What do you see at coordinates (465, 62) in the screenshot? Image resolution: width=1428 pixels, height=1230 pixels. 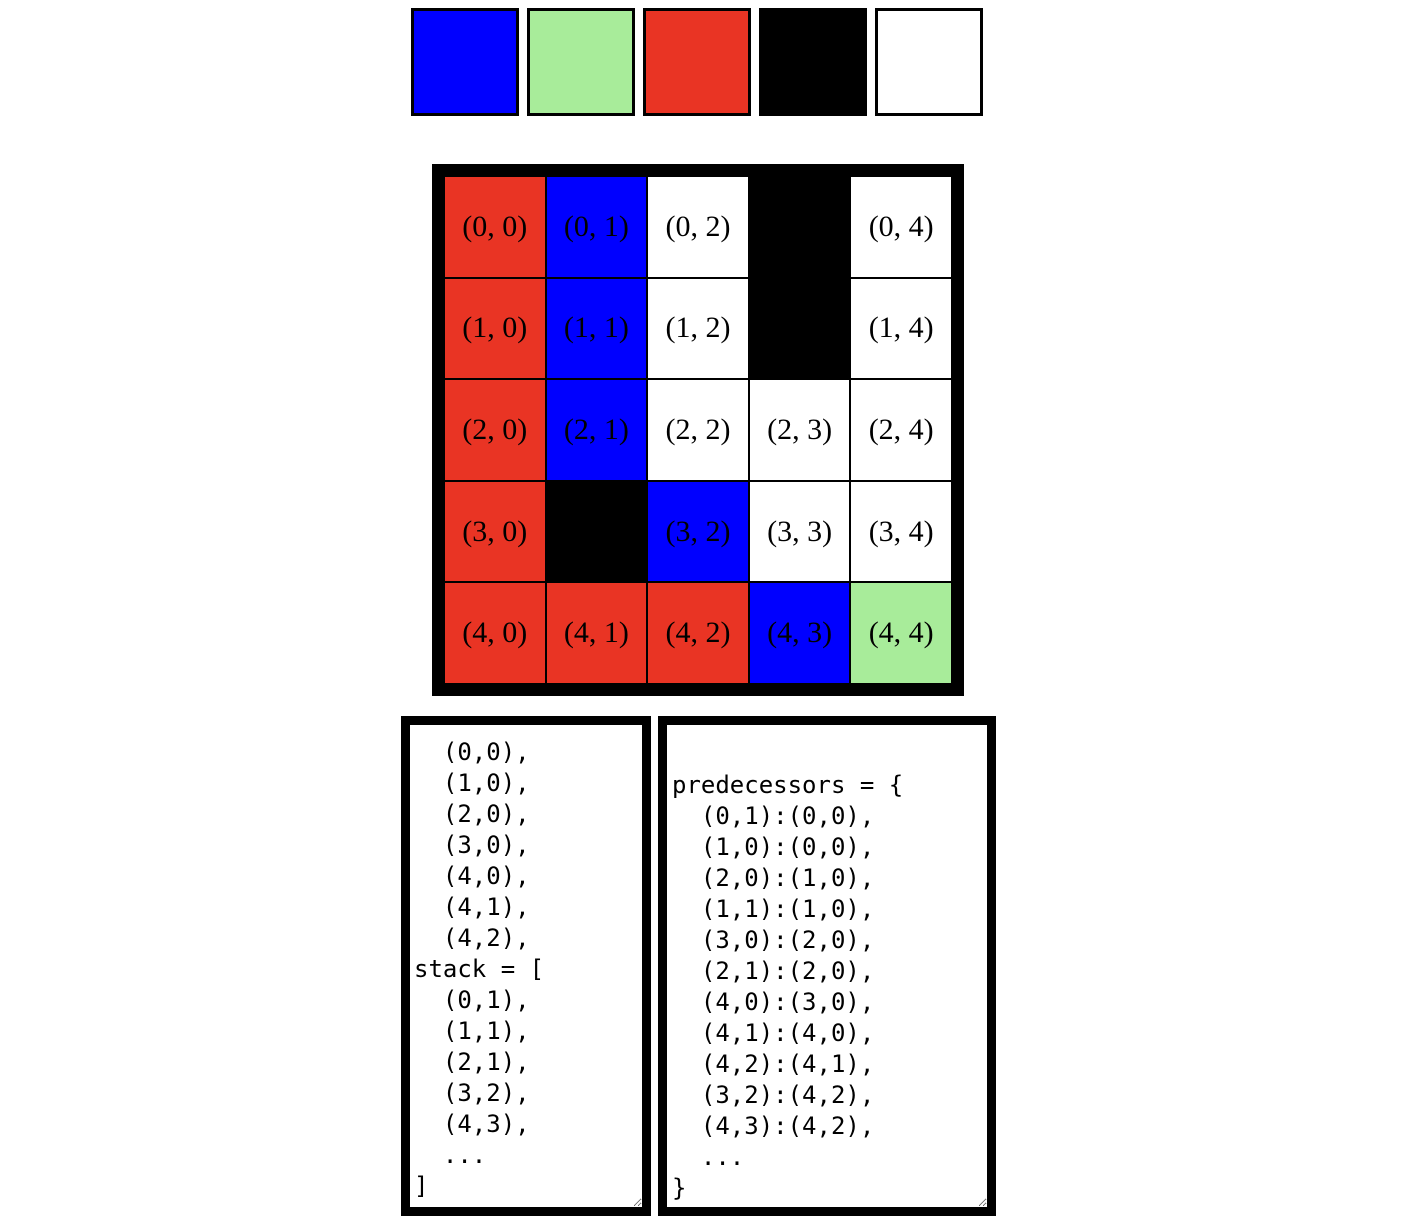 I see `color-swatch-blue` at bounding box center [465, 62].